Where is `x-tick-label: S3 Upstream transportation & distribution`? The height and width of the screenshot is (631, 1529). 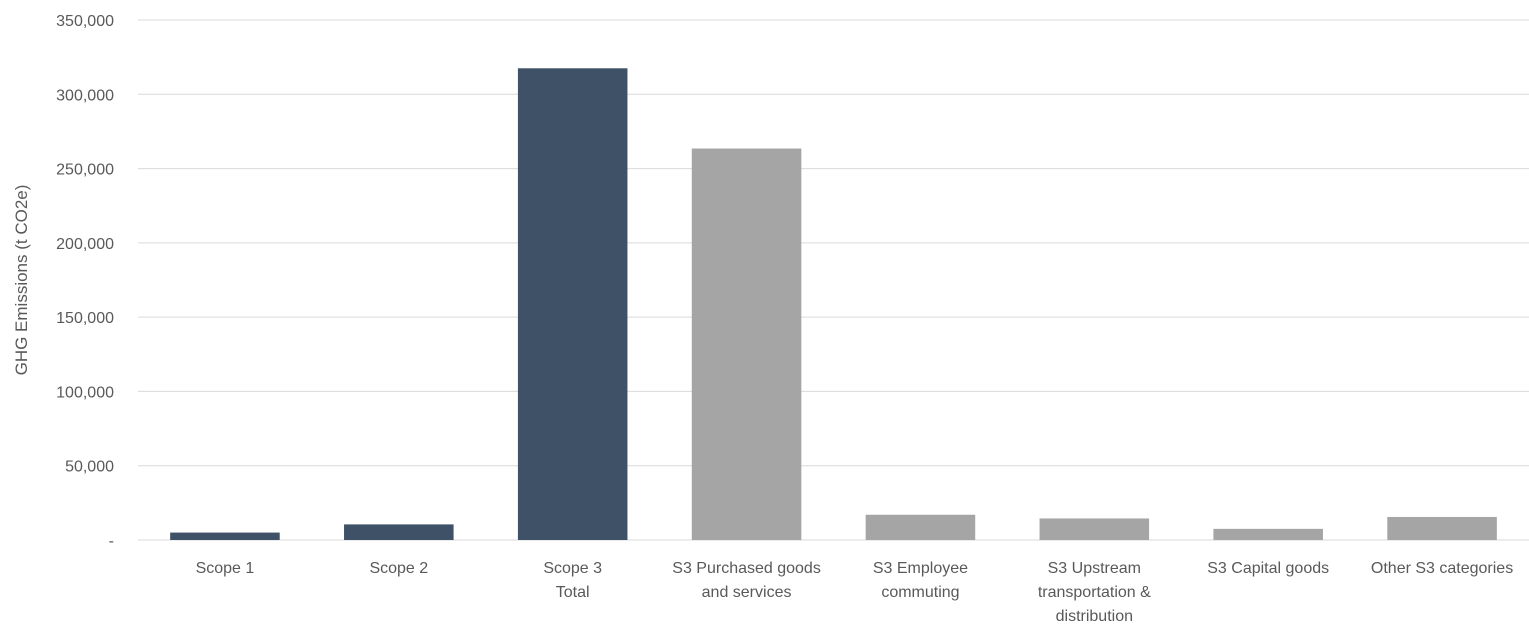 x-tick-label: S3 Upstream transportation & distribution is located at coordinates (1094, 592).